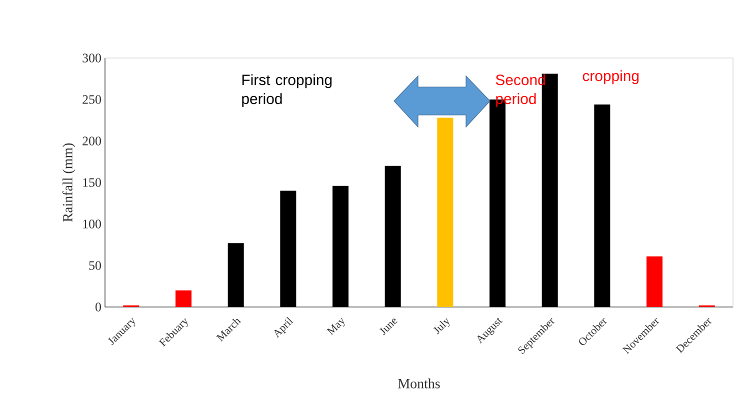  Describe the element at coordinates (441, 326) in the screenshot. I see `x-tick-label: July` at that location.